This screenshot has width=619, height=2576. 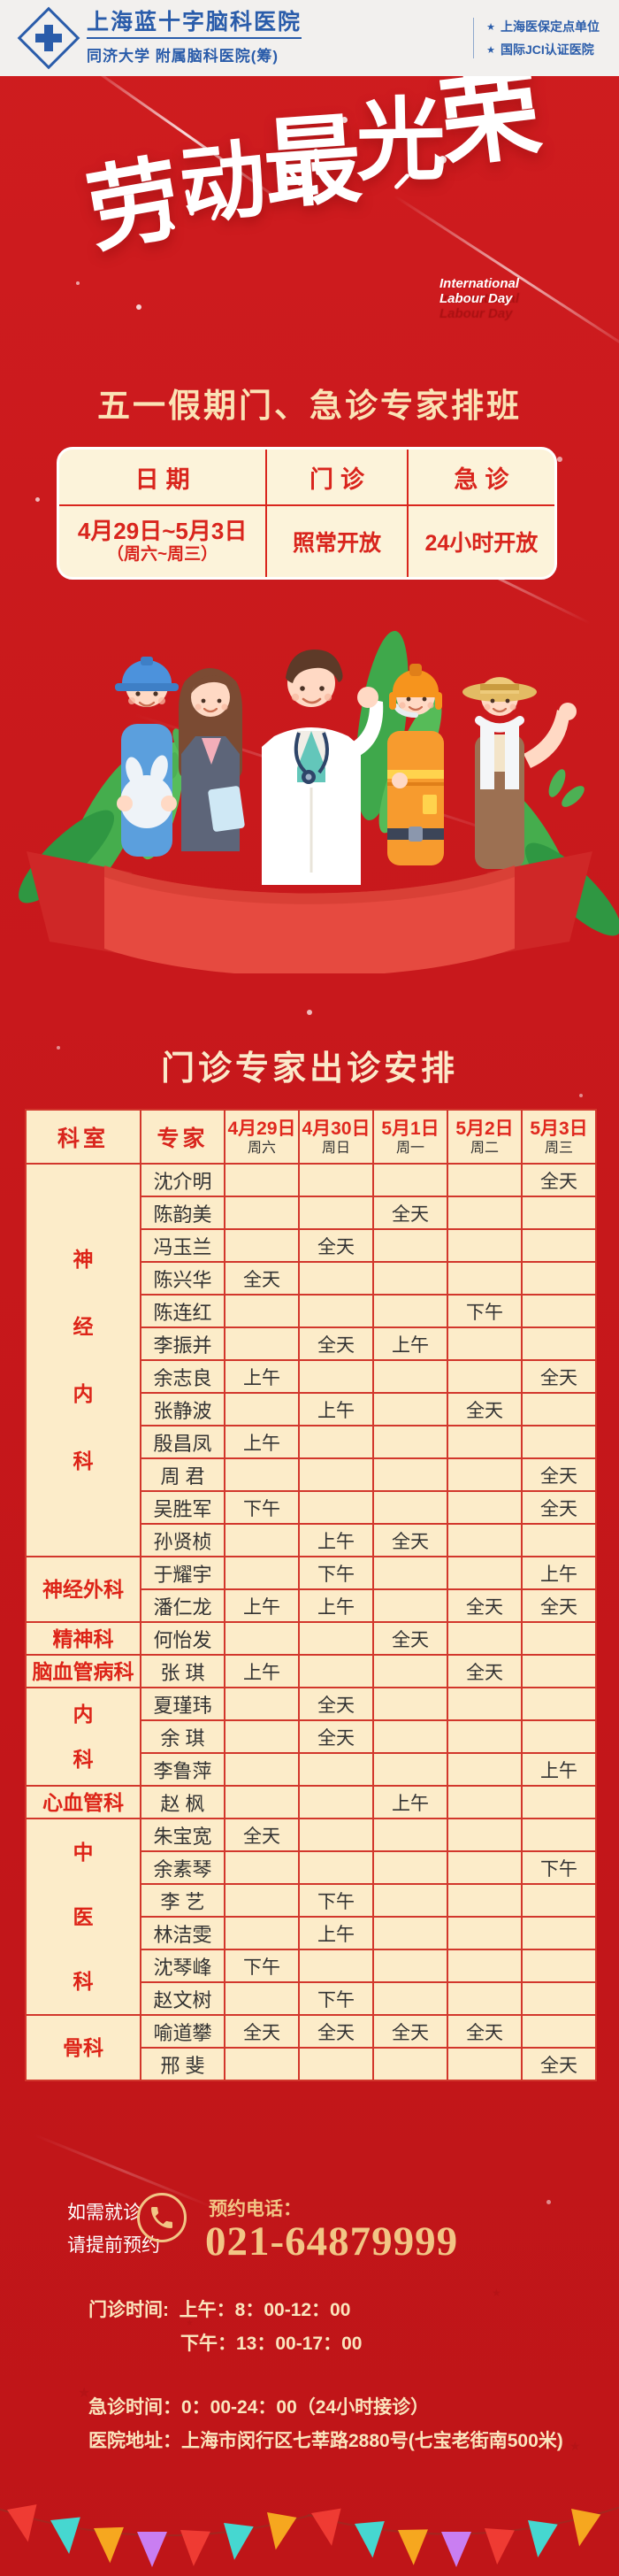 What do you see at coordinates (182, 1966) in the screenshot?
I see `expert-name-cell: 沈琴峰` at bounding box center [182, 1966].